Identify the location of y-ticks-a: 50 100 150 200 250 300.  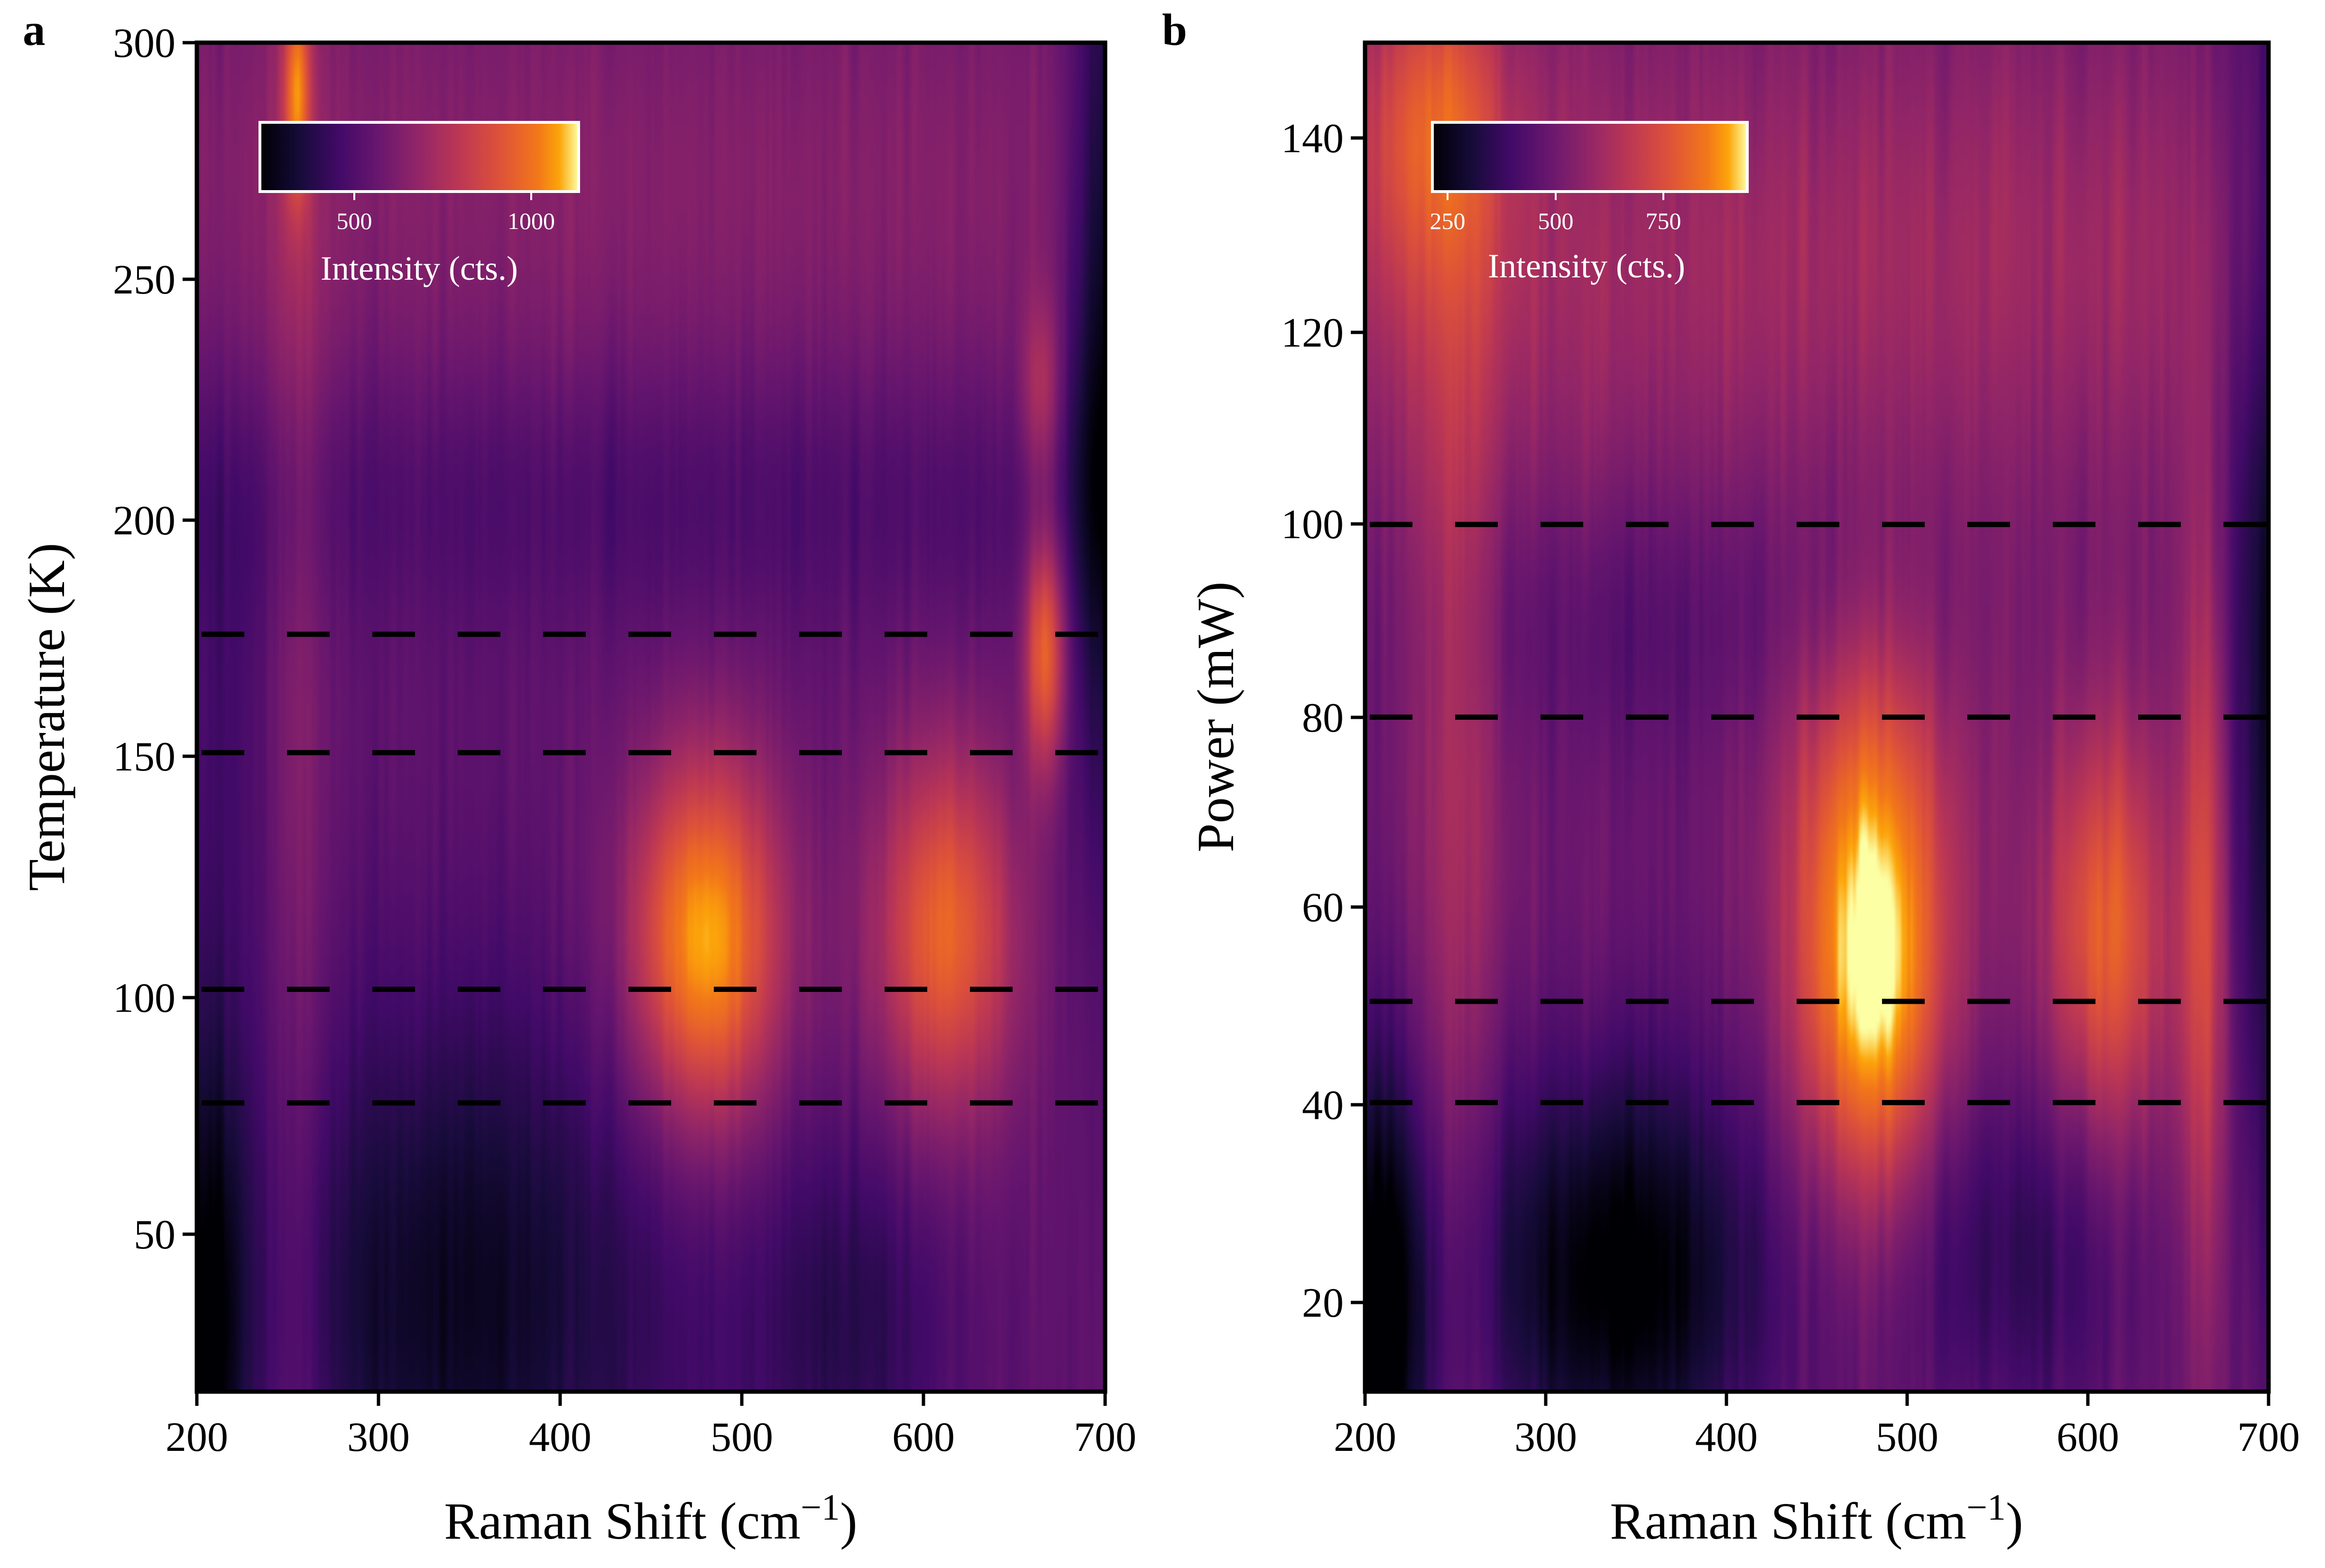
(155, 639).